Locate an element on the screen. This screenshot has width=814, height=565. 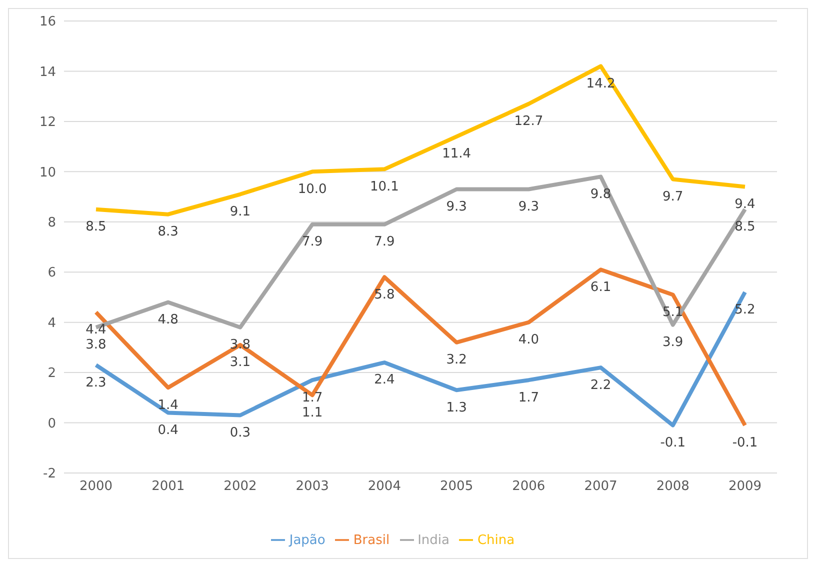
data-label: 11.4 is located at coordinates (457, 154).